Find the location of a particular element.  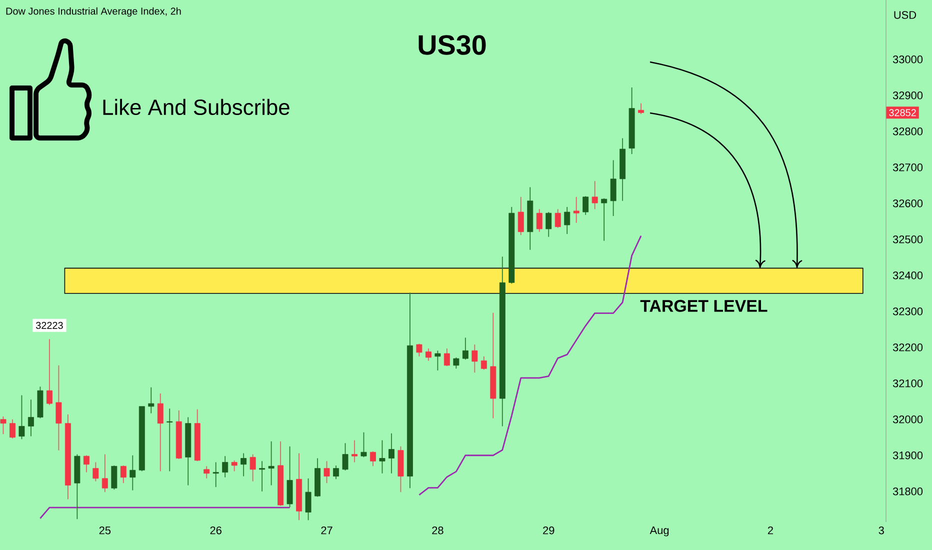

text: Dow Jones Industrial Average Index, 2h is located at coordinates (93, 12).